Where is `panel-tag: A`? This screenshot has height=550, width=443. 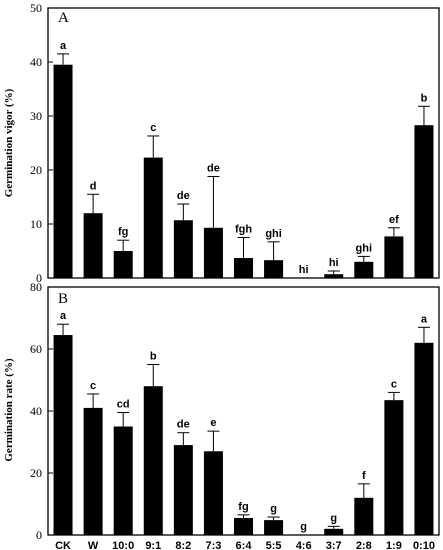
panel-tag: A is located at coordinates (63, 18).